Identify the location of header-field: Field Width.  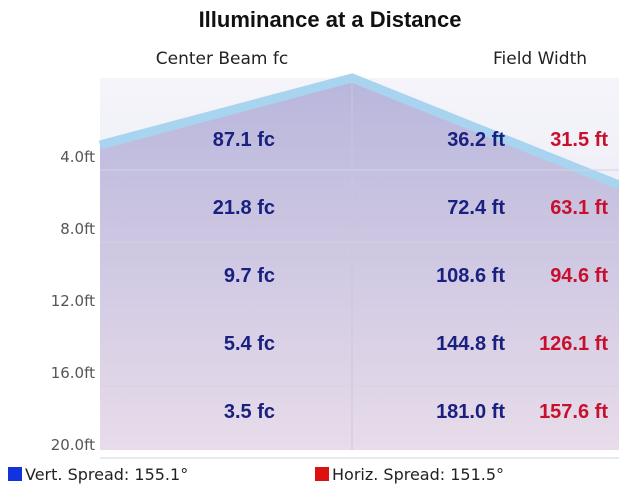
(540, 59).